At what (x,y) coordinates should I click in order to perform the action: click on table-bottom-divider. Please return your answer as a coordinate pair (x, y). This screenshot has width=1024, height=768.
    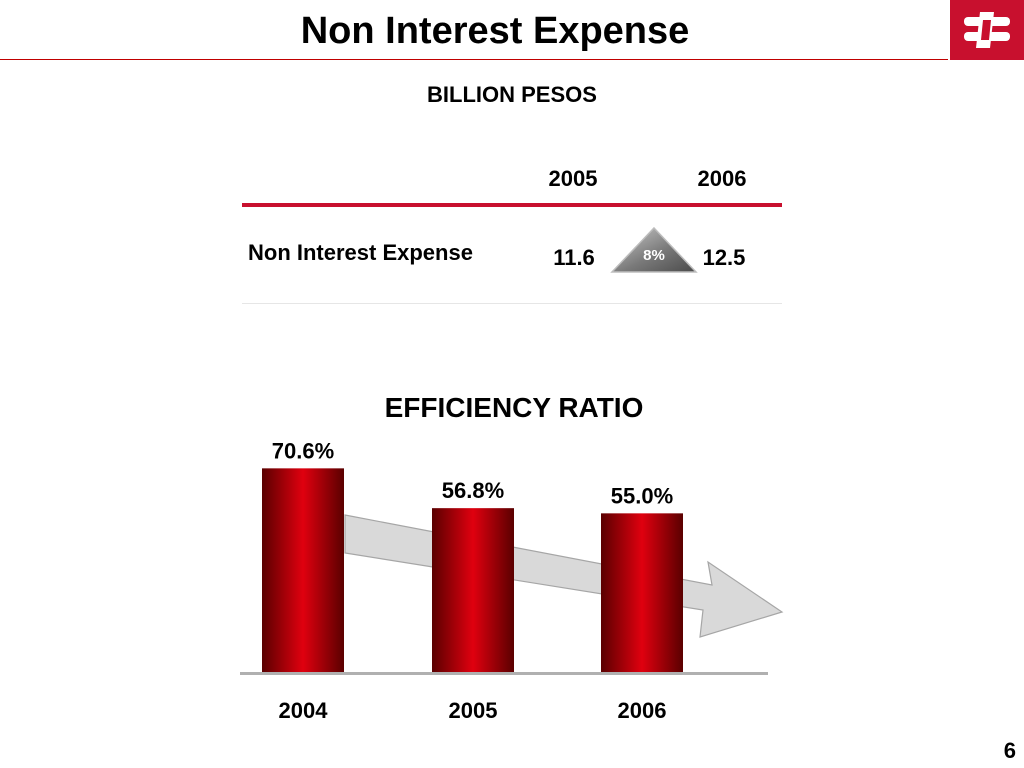
    Looking at the image, I should click on (512, 303).